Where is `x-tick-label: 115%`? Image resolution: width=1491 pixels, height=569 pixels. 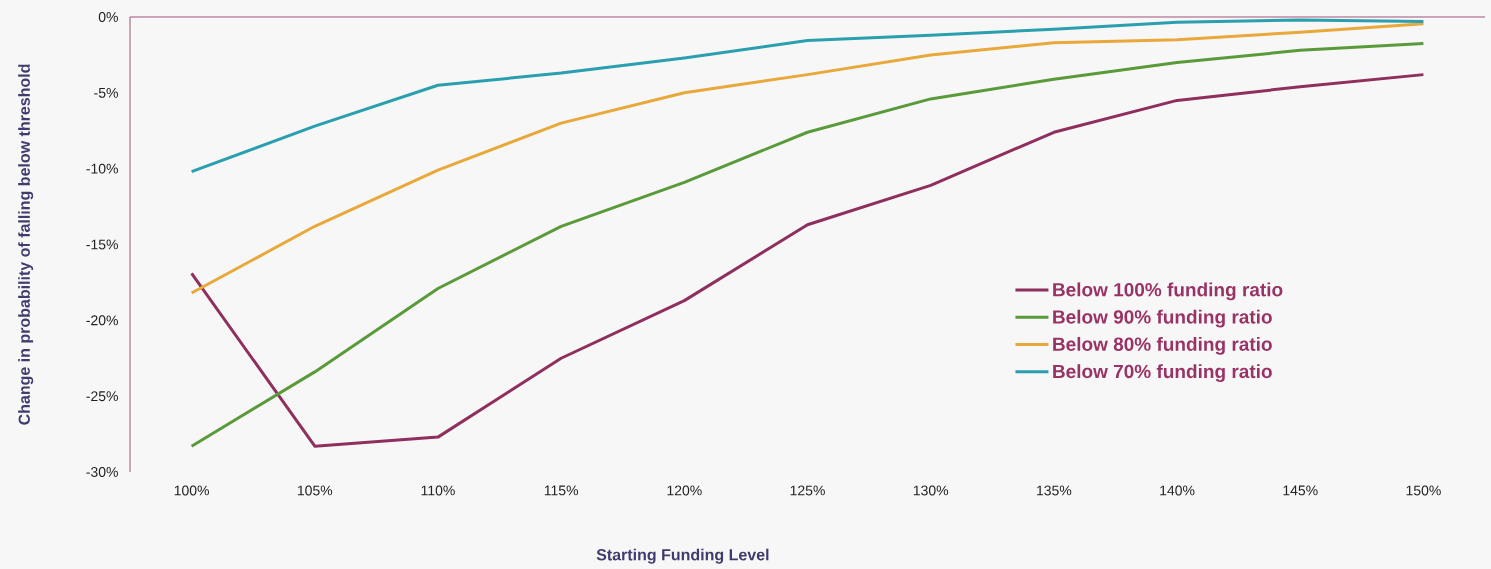 x-tick-label: 115% is located at coordinates (561, 490).